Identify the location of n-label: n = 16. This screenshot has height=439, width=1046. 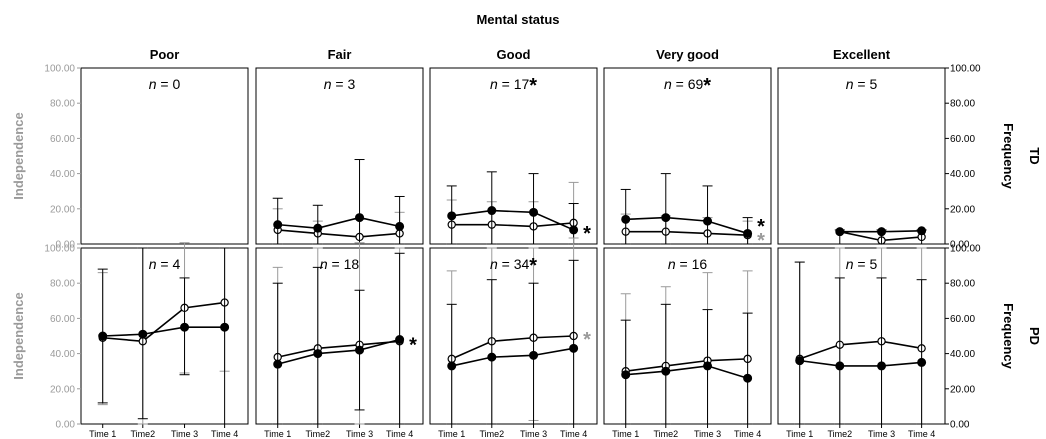
(688, 264).